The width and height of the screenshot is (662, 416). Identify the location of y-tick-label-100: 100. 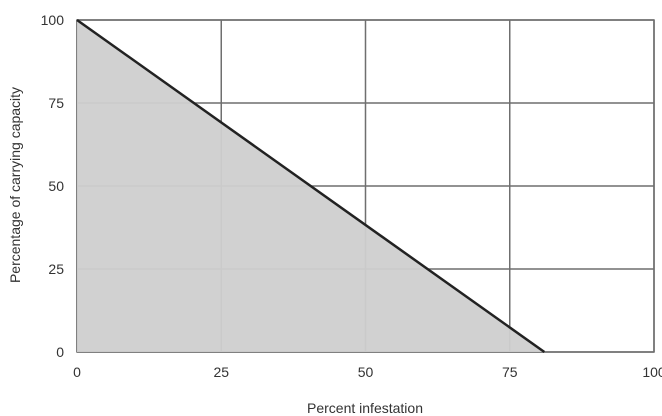
(53, 20).